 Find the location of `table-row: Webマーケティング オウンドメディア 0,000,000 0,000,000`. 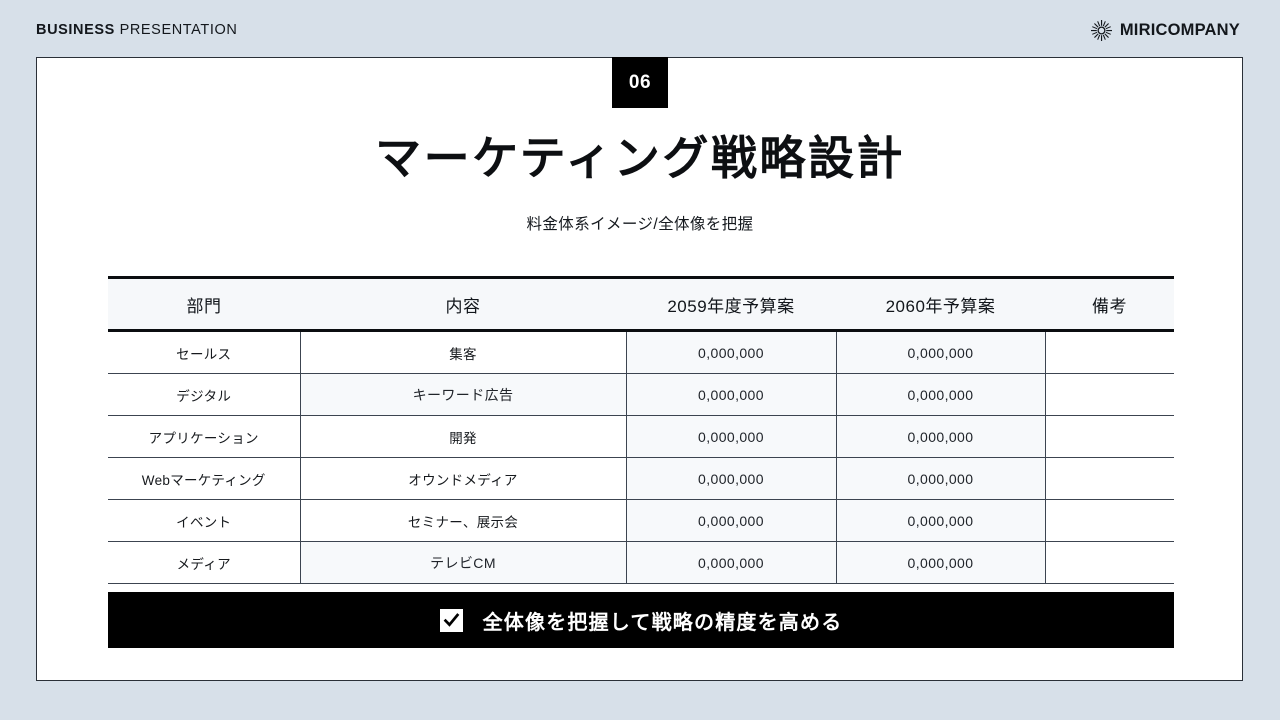

table-row: Webマーケティング オウンドメディア 0,000,000 0,000,000 is located at coordinates (641, 478).